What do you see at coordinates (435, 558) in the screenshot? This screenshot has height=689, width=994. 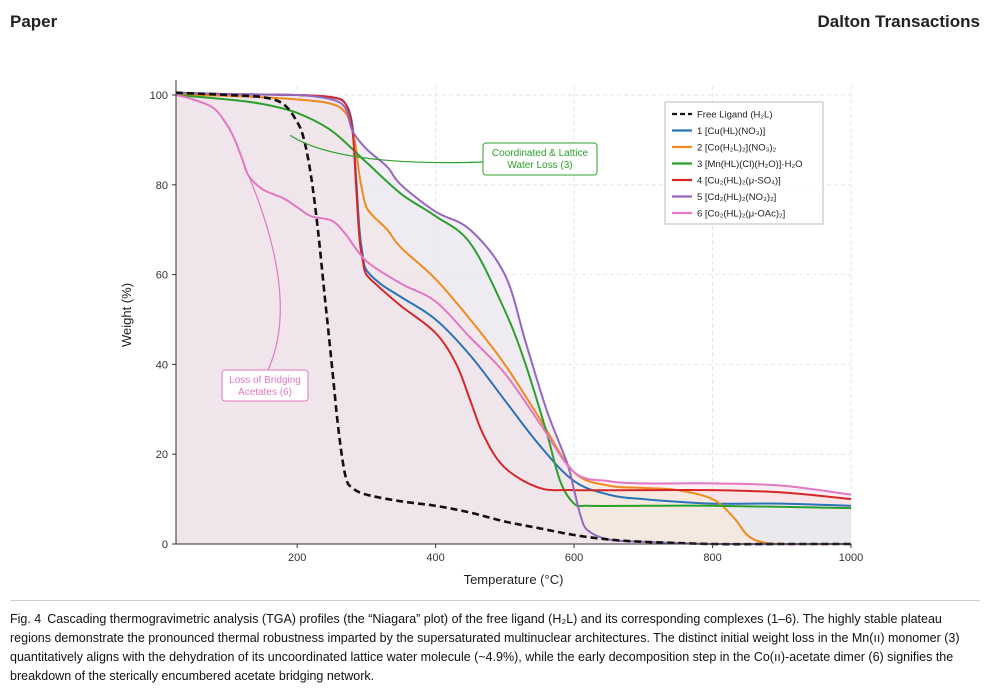 I see `x-tick-label: 400` at bounding box center [435, 558].